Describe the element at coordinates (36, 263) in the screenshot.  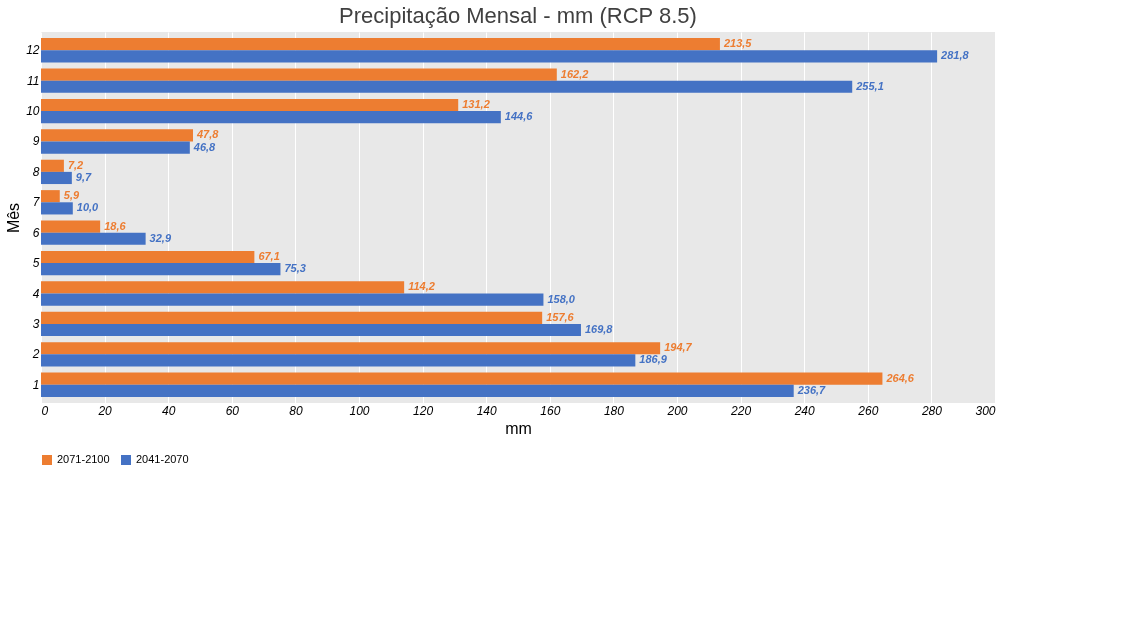
I see `y-tick-label: 5` at that location.